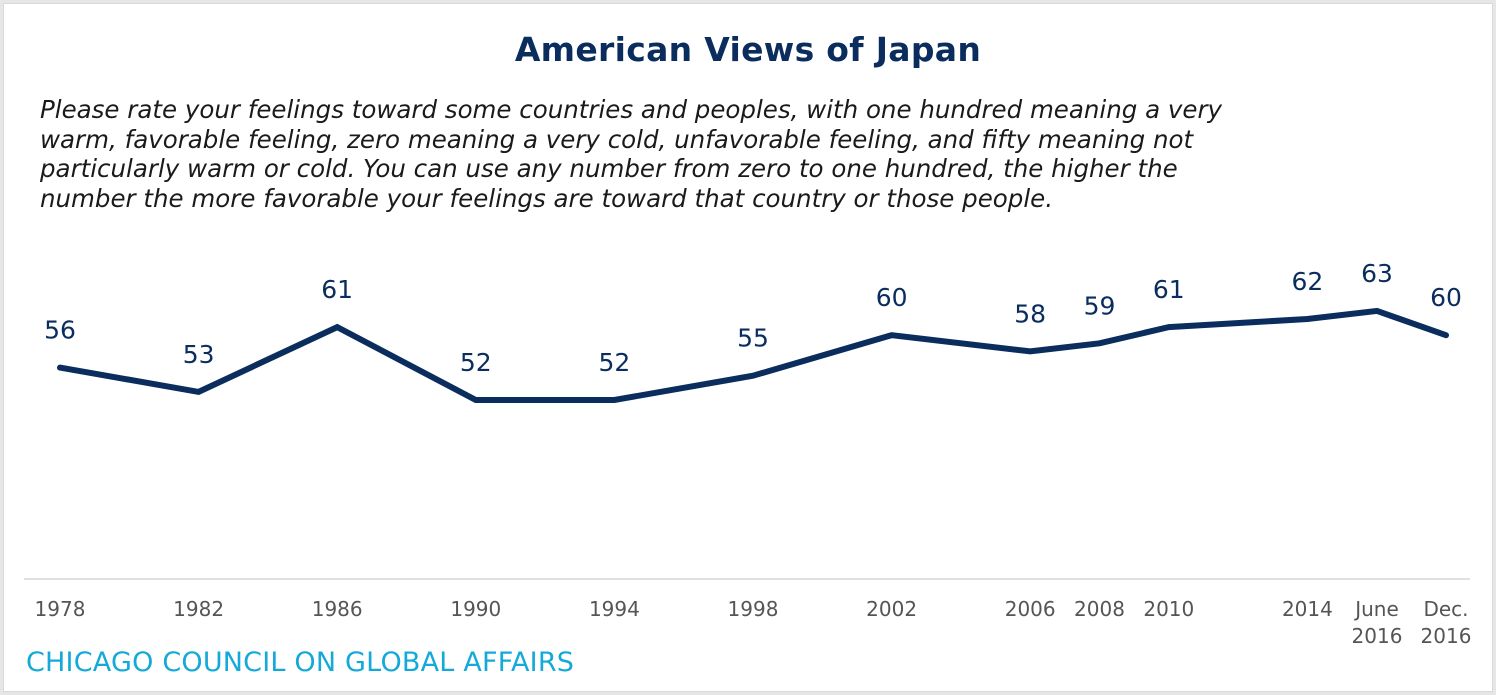 The image size is (1496, 695). What do you see at coordinates (753, 355) in the screenshot?
I see `series-line` at bounding box center [753, 355].